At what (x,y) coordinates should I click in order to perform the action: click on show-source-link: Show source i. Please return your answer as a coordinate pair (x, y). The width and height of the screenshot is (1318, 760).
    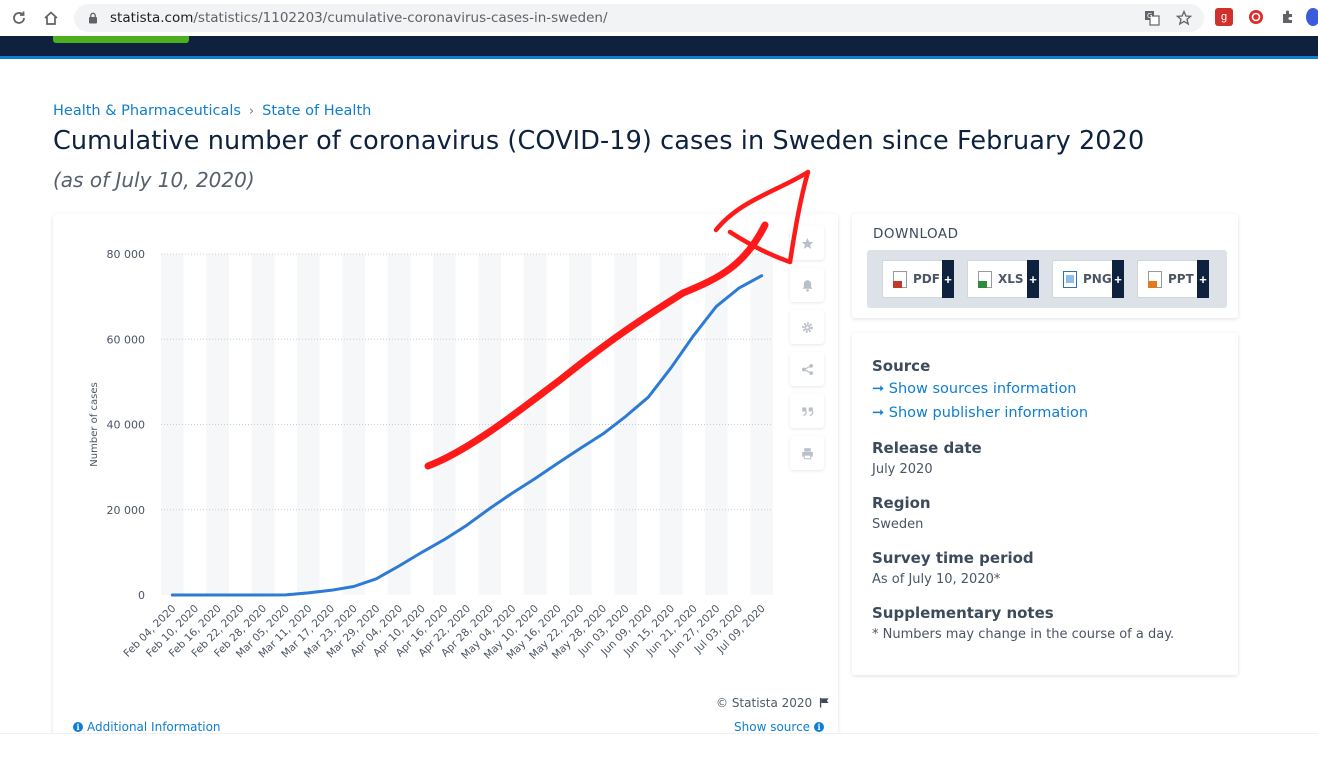
    Looking at the image, I should click on (779, 727).